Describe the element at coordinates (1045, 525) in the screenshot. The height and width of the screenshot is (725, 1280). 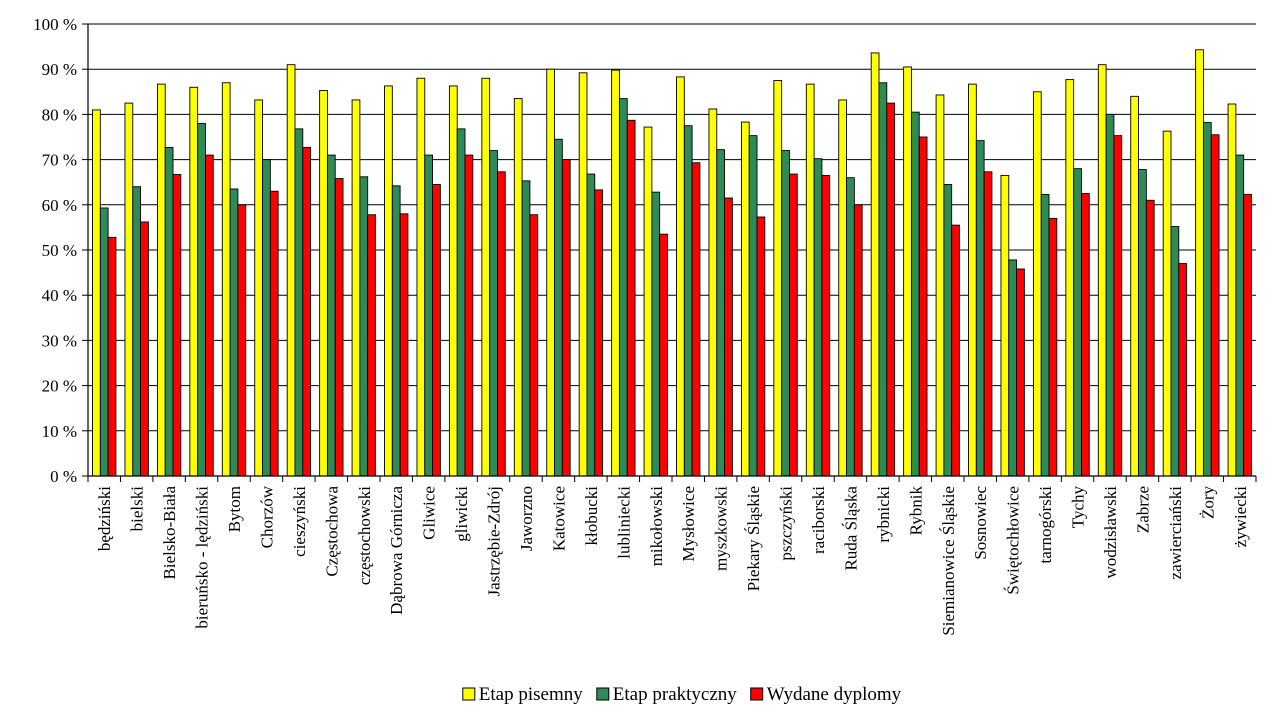
I see `x-tick-label: tarnogórski` at that location.